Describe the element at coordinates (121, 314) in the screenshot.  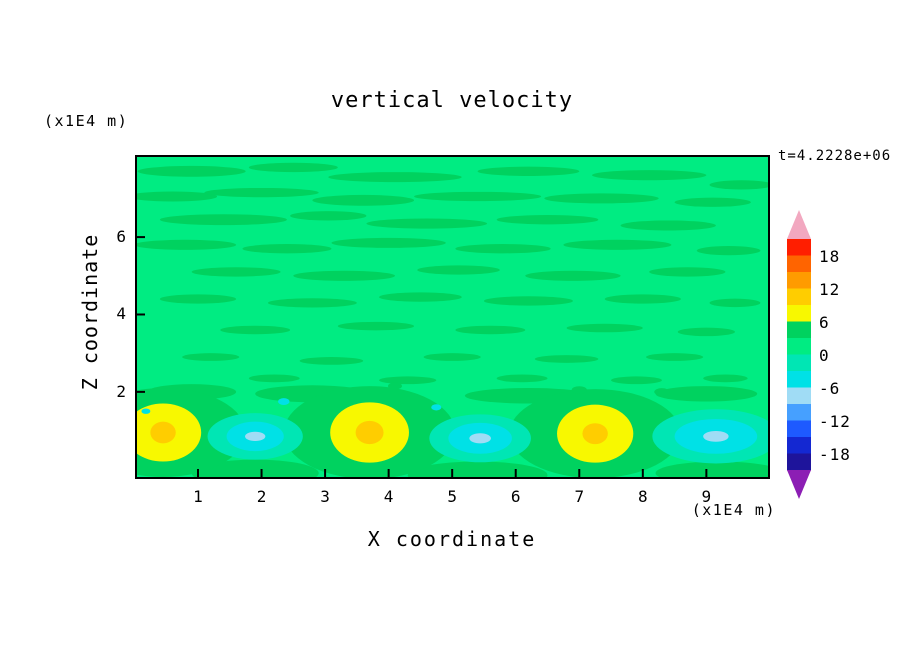
I see `y-tick-label: 4` at that location.